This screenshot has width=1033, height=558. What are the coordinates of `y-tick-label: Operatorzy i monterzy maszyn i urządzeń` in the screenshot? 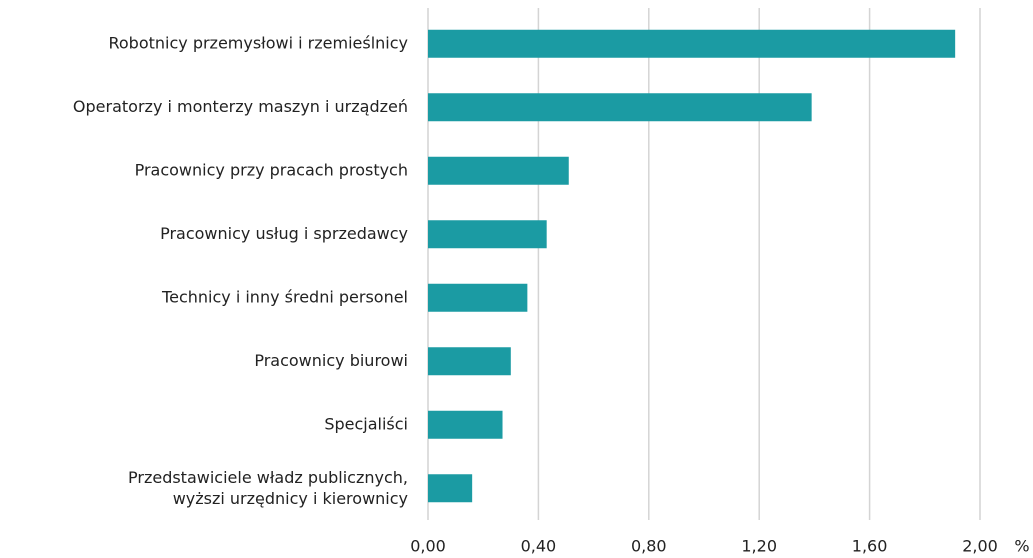 It's located at (240, 106).